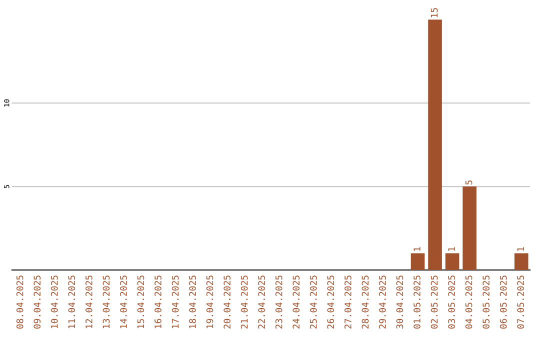 The image size is (540, 340). Describe the element at coordinates (296, 302) in the screenshot. I see `x-tick-label: 24.04.2025` at that location.